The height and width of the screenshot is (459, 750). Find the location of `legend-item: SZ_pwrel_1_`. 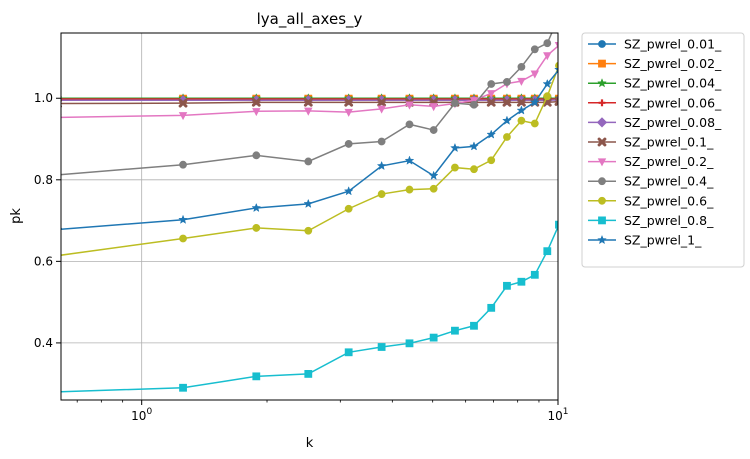

legend-item: SZ_pwrel_1_ is located at coordinates (645, 240).